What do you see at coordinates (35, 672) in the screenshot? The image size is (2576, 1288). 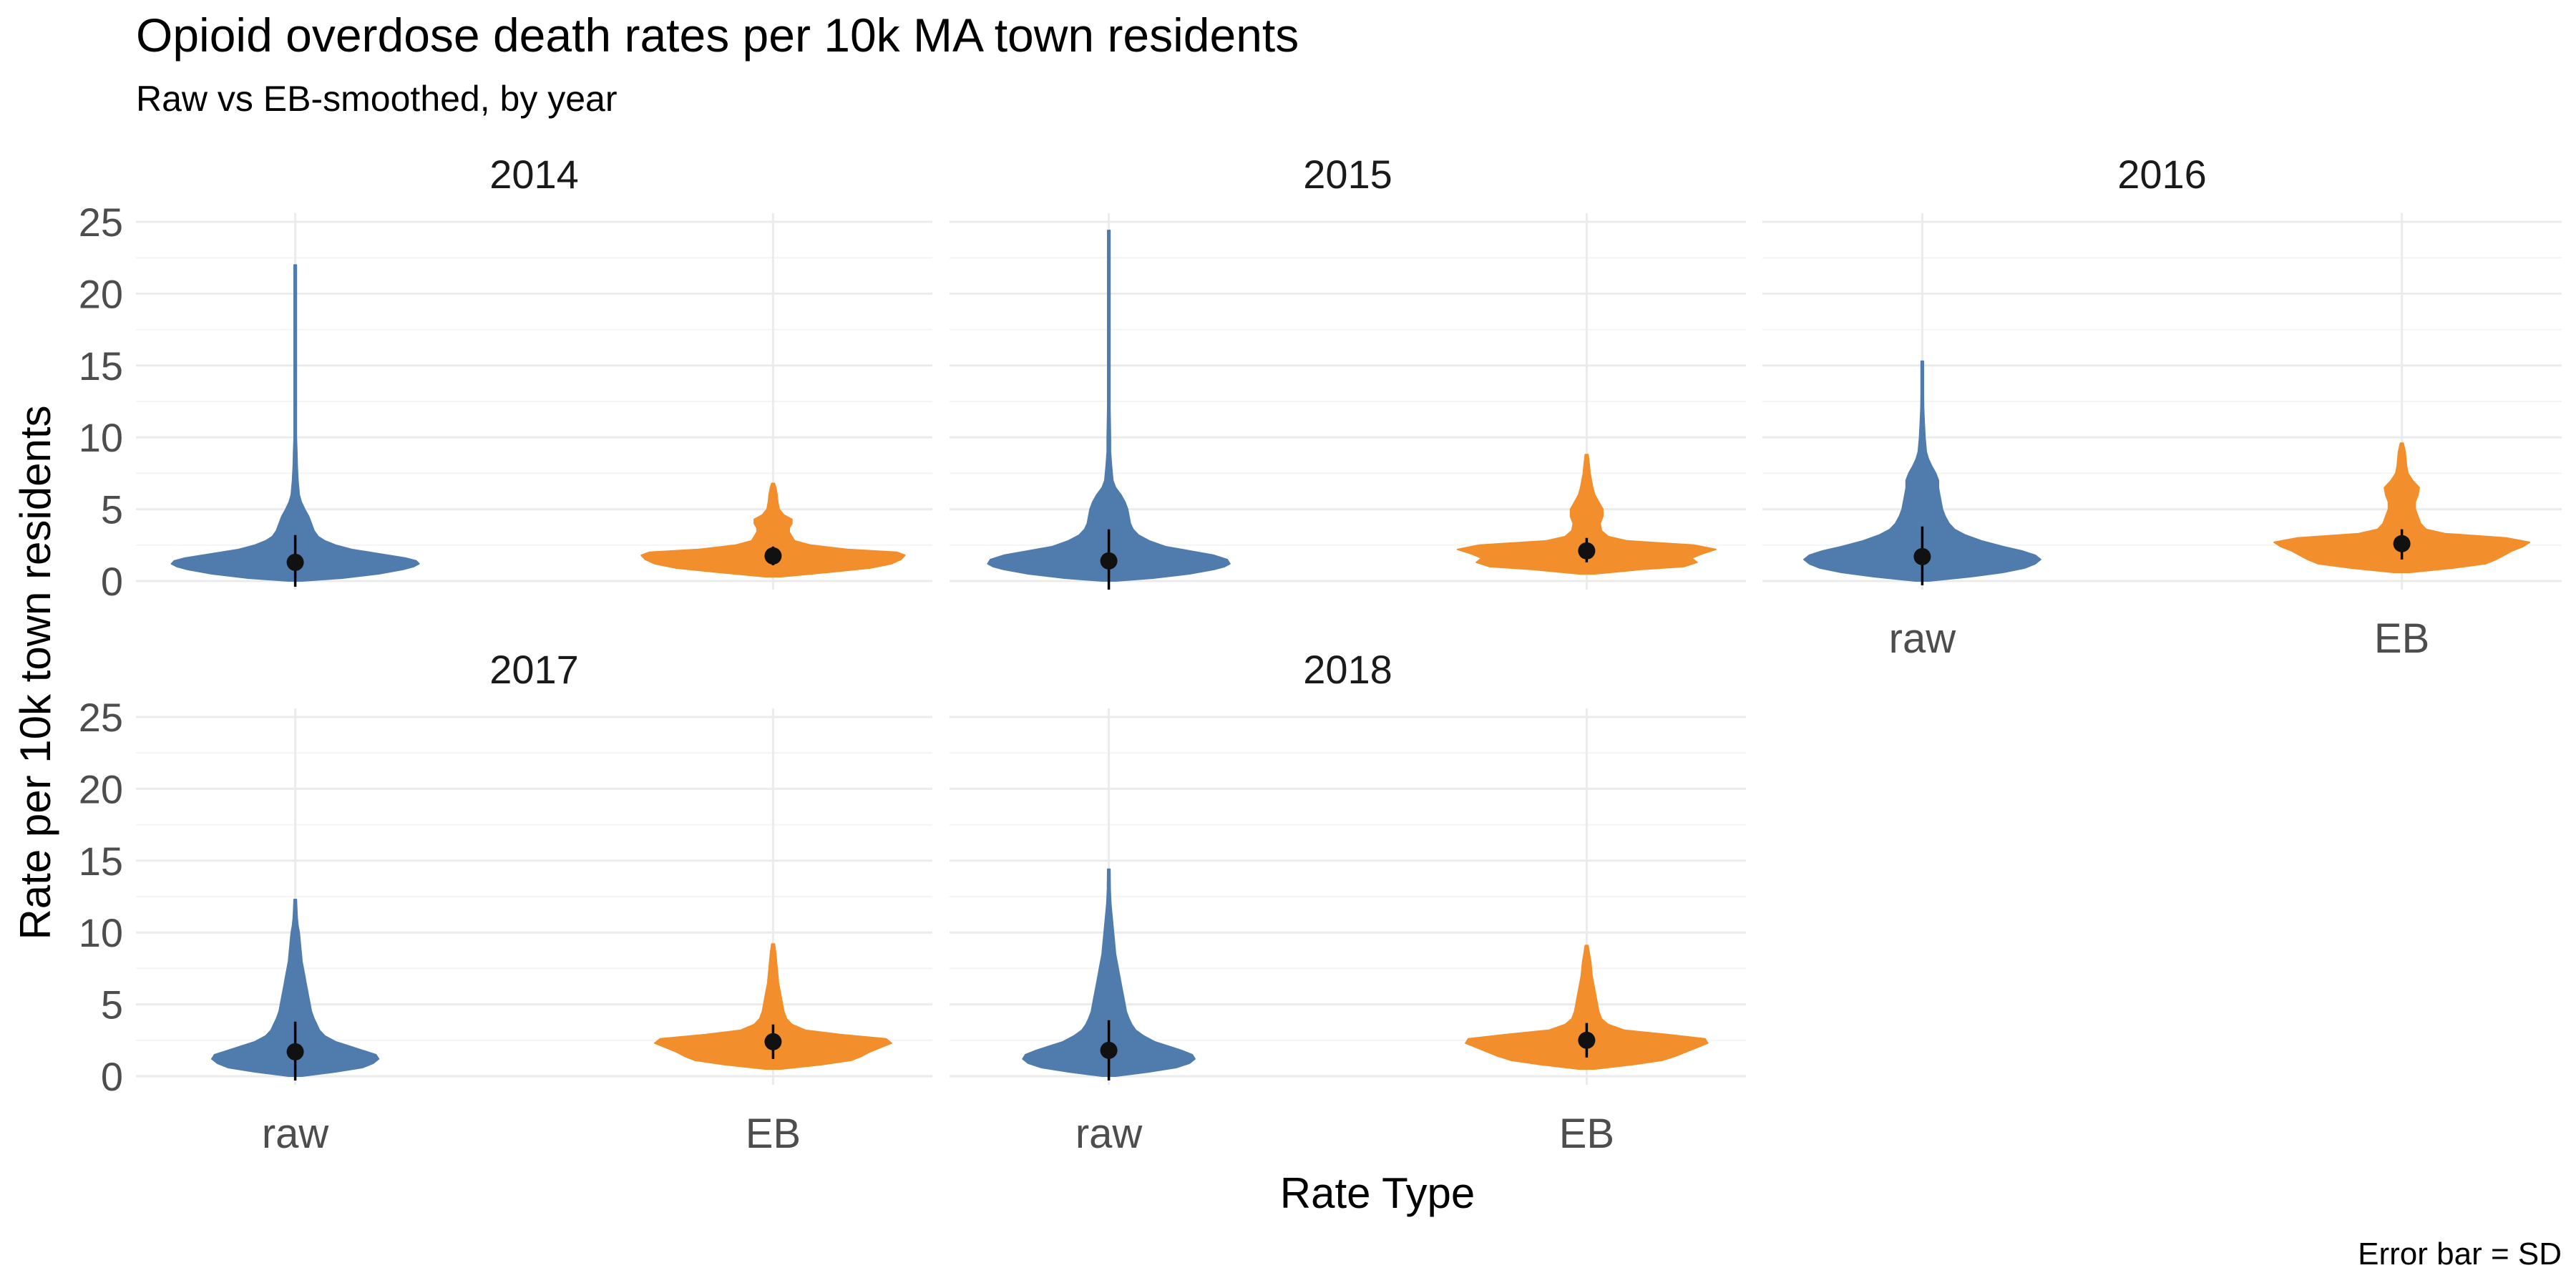 I see `y-axis-label: Rate per 10k town residents` at bounding box center [35, 672].